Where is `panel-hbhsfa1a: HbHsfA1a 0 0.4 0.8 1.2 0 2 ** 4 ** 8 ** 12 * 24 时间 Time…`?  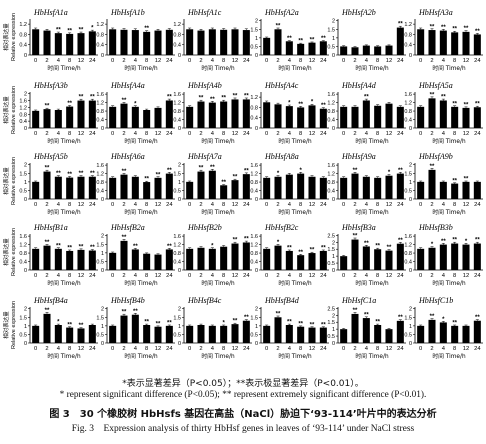
panel-hbhsfa1a: HbHsfA1a 0 0.4 0.8 1.2 0 2 ** 4 ** 8 ** 12 * 24 时间 Time… is located at coordinates (50, 40).